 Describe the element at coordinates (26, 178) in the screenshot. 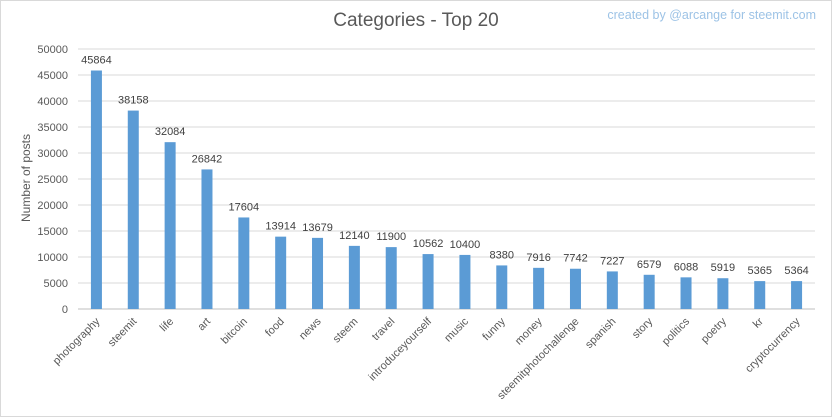

I see `y-axis-label: Number of posts` at that location.